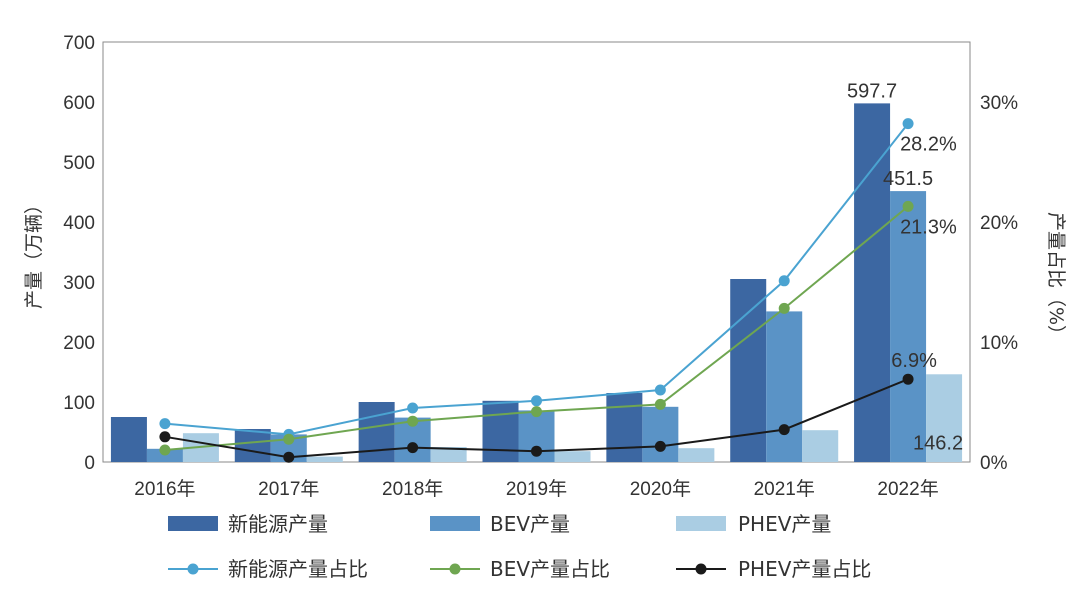 The height and width of the screenshot is (599, 1080). Describe the element at coordinates (79, 103) in the screenshot. I see `y-tick-label: 600` at that location.